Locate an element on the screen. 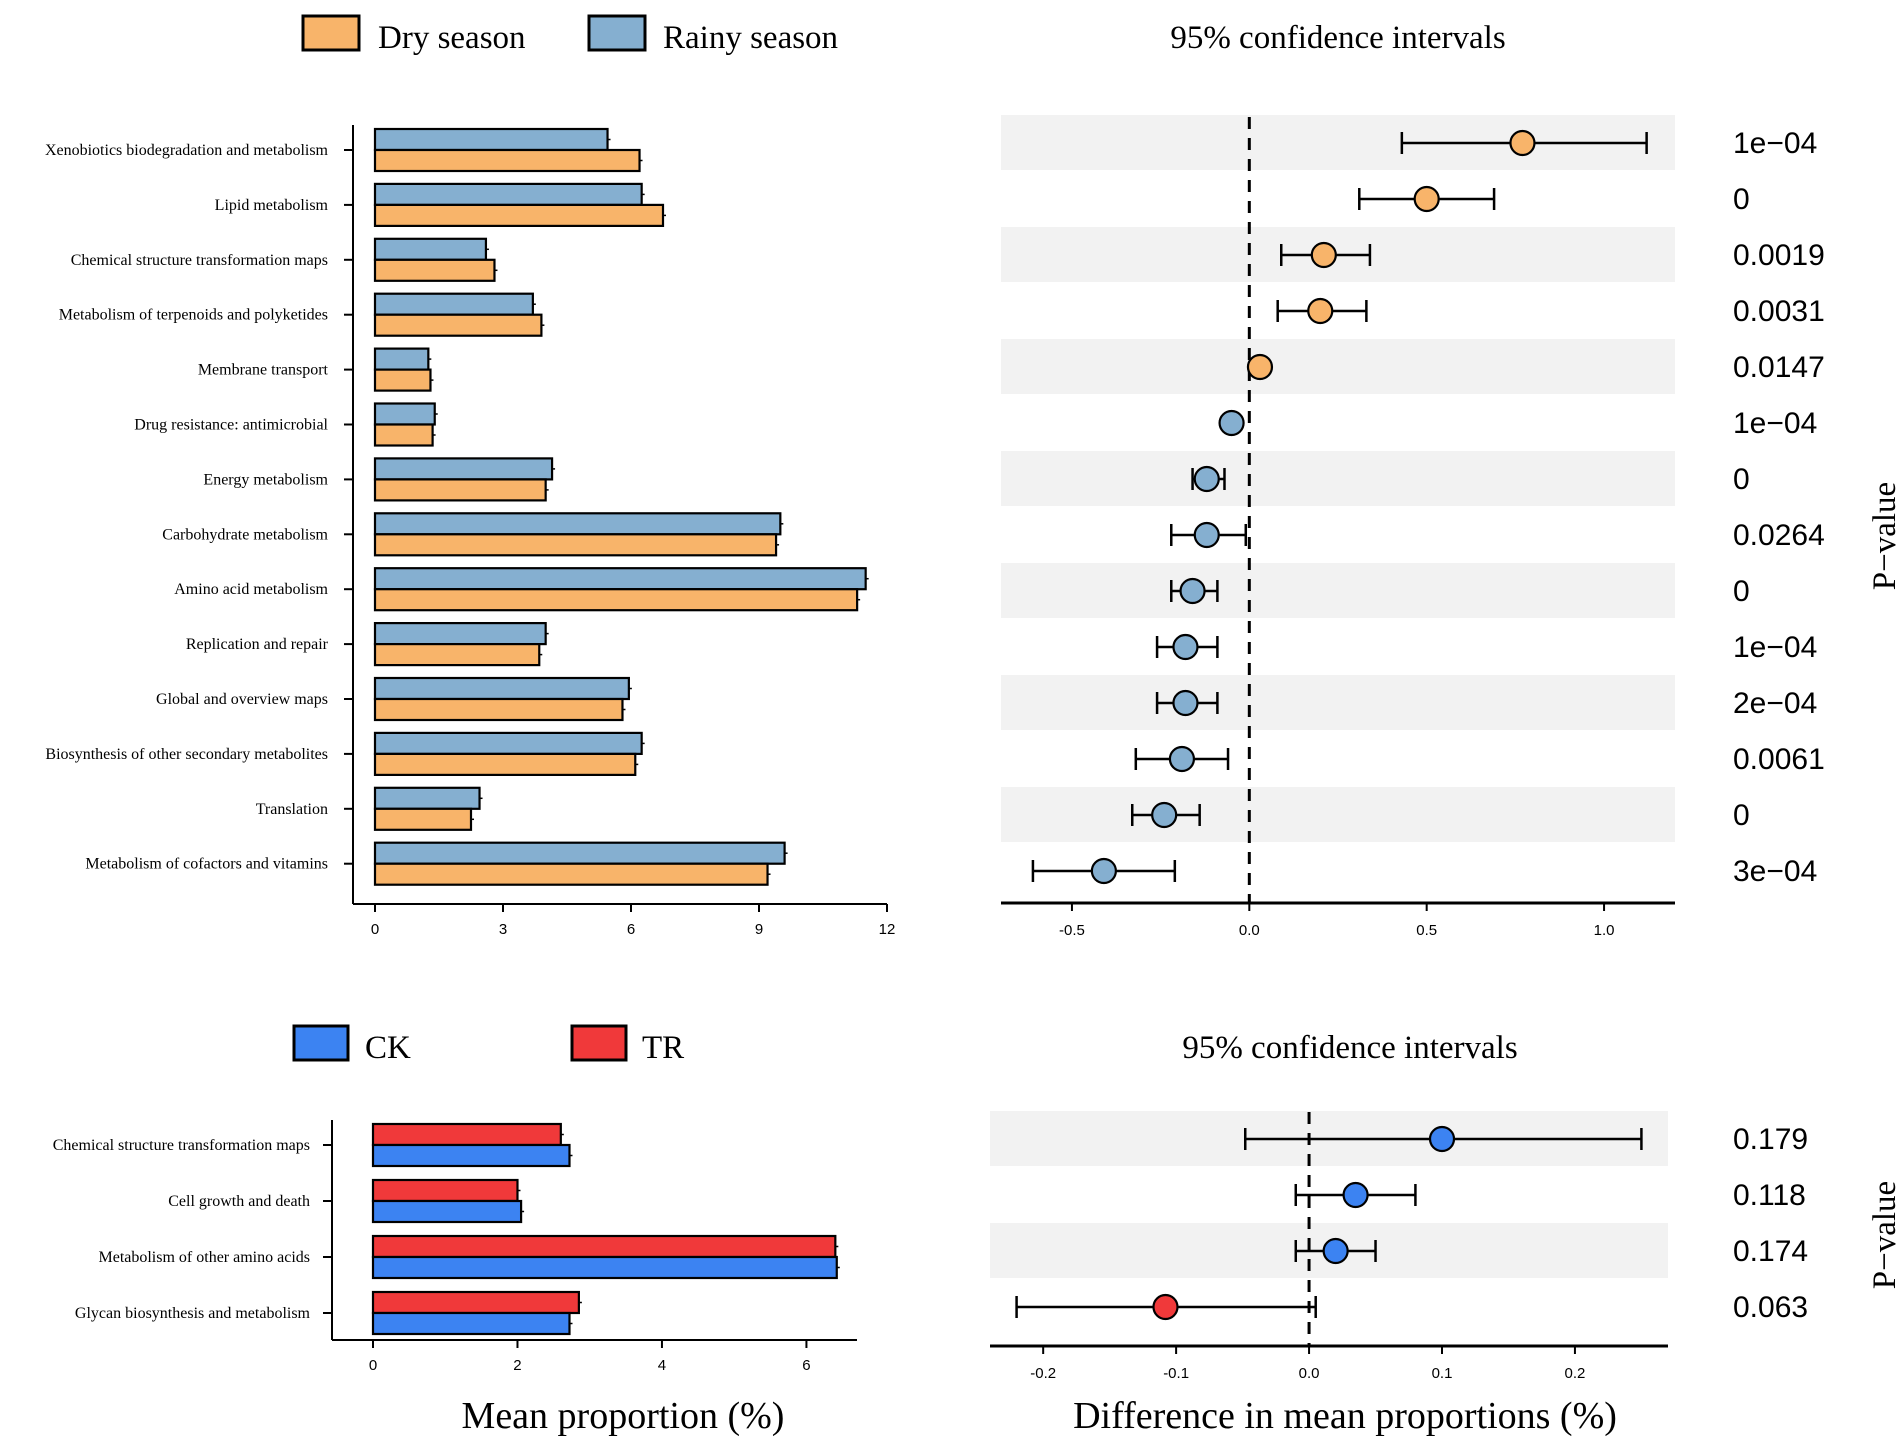 Image resolution: width=1903 pixels, height=1443 pixels. category-label: Membrane transport is located at coordinates (263, 370).